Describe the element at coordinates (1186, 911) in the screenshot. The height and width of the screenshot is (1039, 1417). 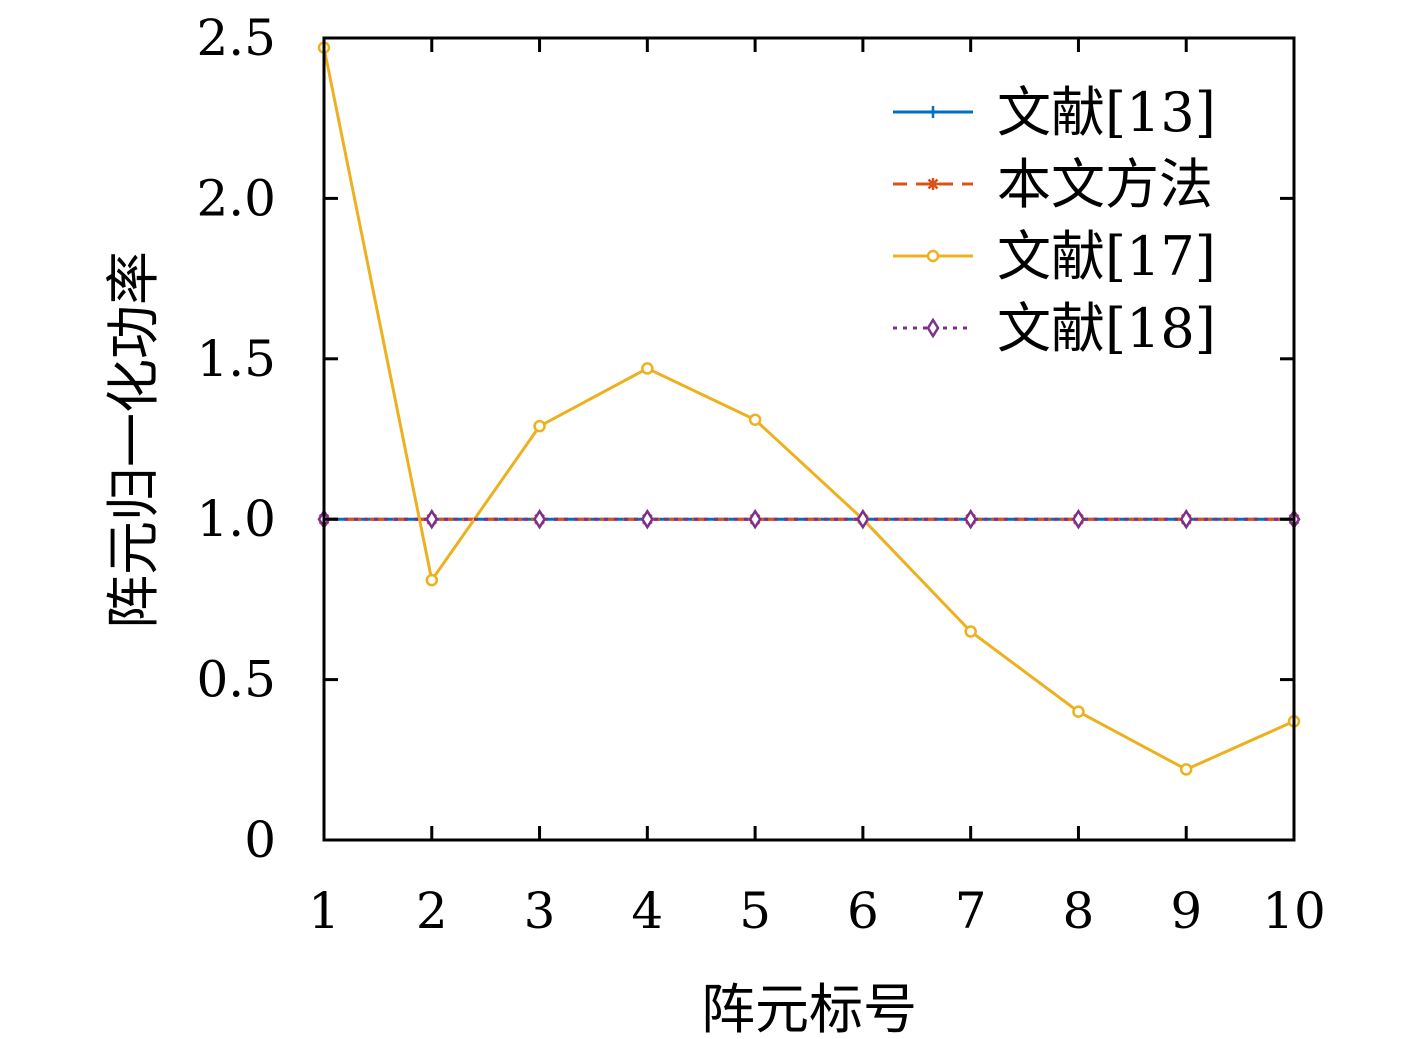
I see `x-tick-label: 9` at that location.